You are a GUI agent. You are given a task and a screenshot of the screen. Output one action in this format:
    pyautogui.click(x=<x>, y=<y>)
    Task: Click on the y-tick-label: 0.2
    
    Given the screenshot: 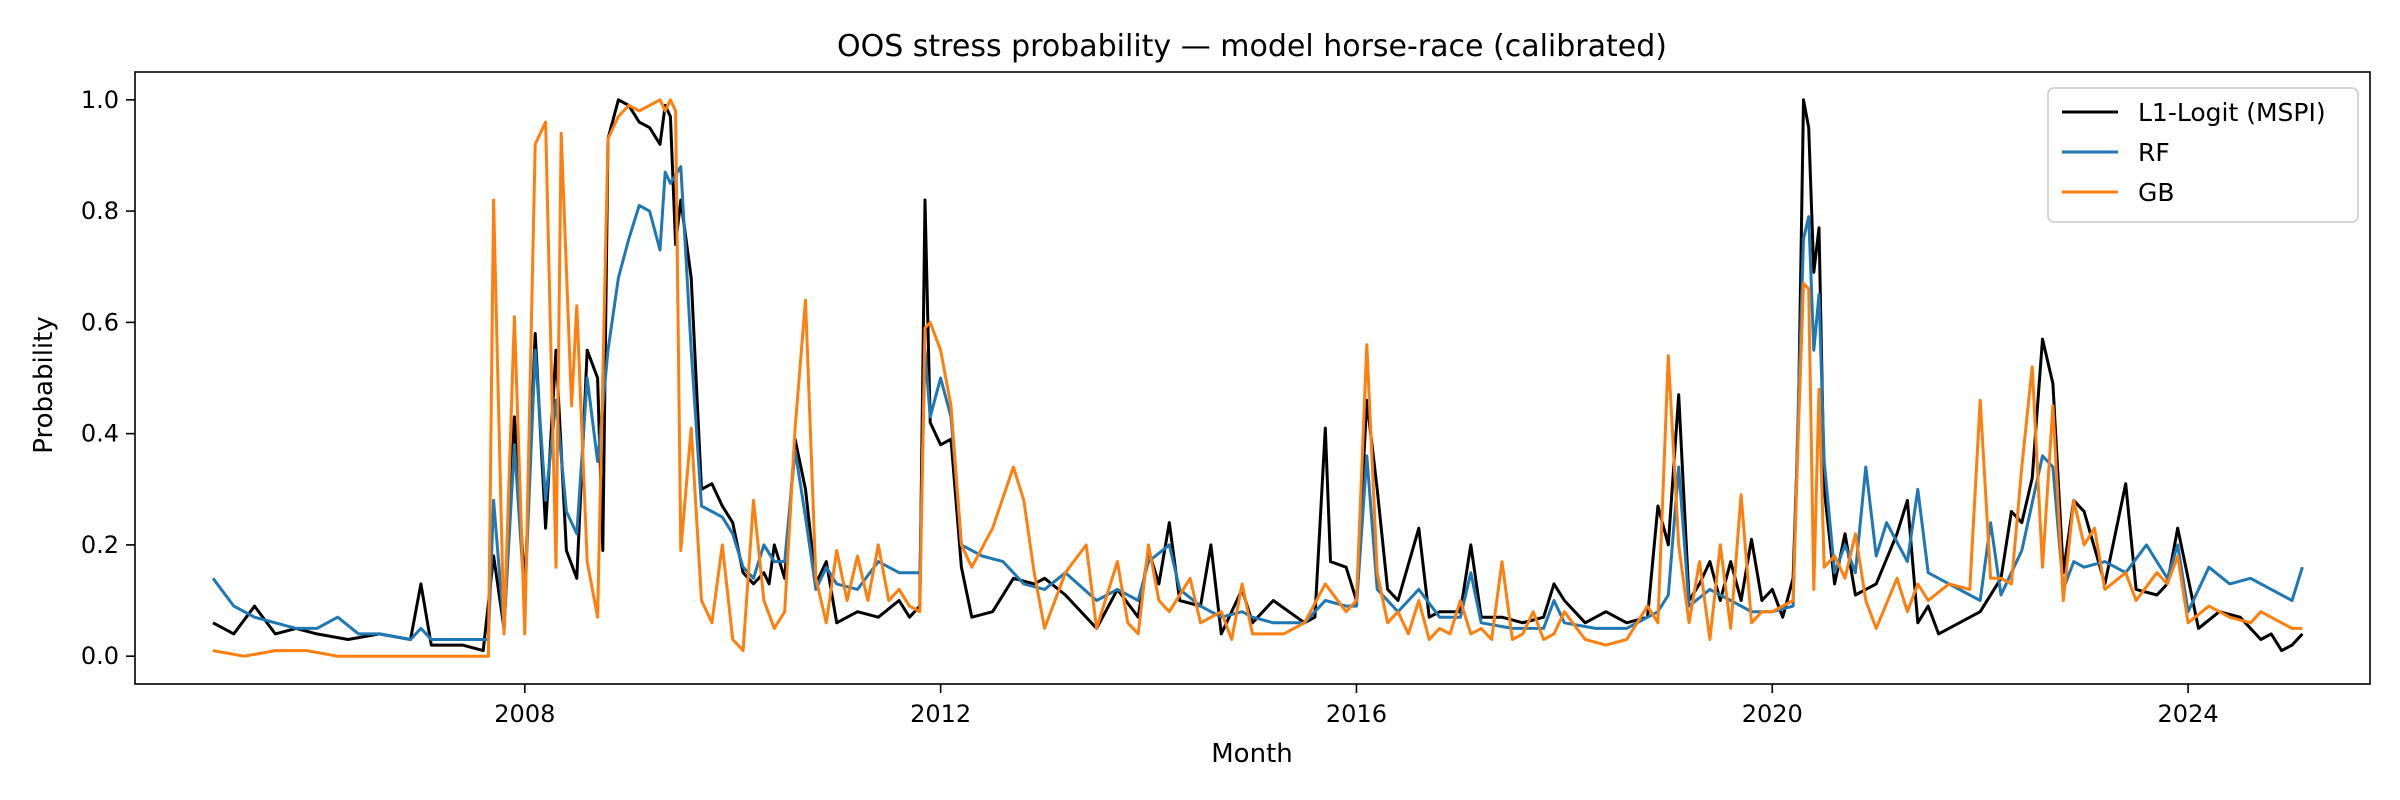 What is the action you would take?
    pyautogui.click(x=100, y=545)
    